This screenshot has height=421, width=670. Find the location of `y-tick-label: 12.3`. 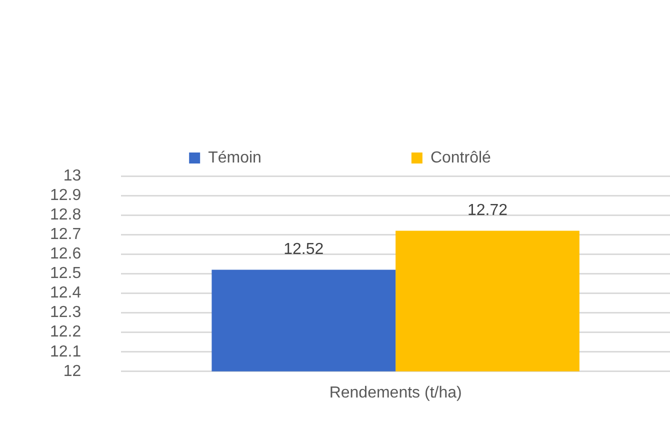

y-tick-label: 12.3 is located at coordinates (66, 313).